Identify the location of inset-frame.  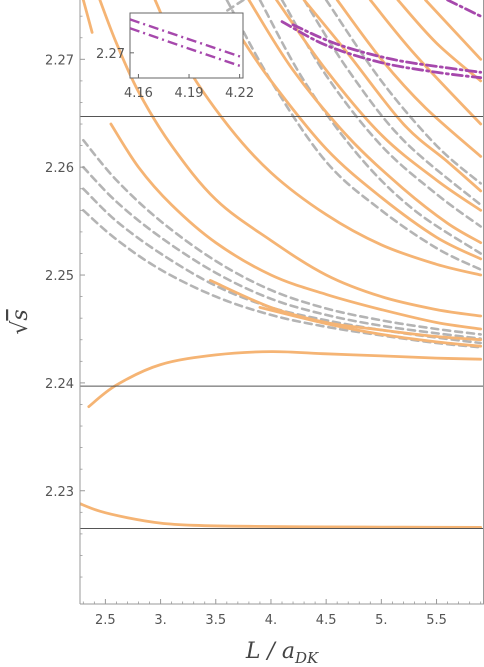
(186, 45).